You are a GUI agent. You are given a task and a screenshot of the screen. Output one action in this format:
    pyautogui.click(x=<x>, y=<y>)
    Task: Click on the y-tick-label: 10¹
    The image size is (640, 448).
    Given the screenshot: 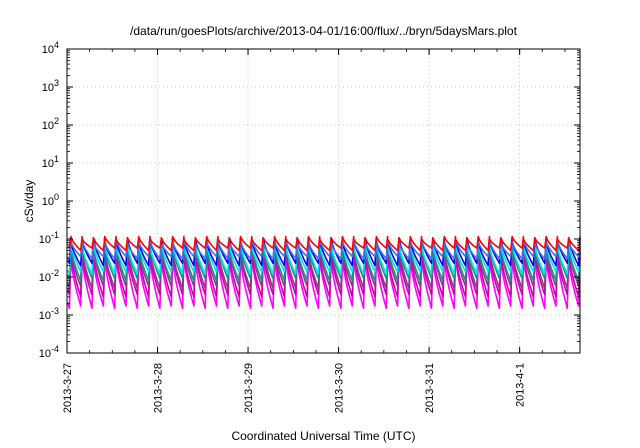 What is the action you would take?
    pyautogui.click(x=50, y=162)
    